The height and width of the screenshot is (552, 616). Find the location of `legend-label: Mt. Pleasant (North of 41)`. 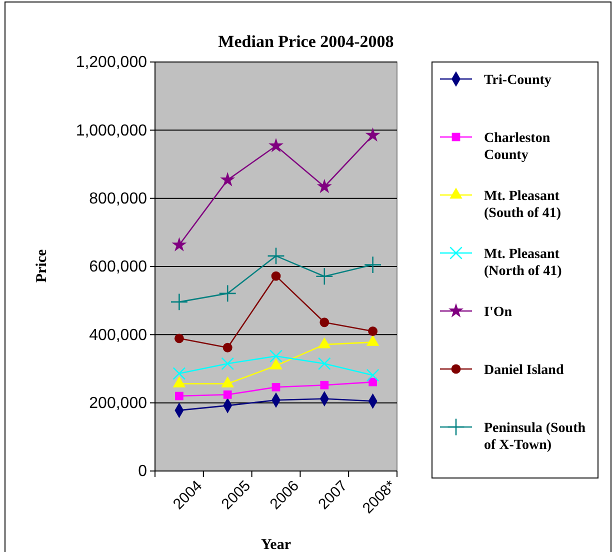

legend-label: Mt. Pleasant (North of 41) is located at coordinates (523, 263).